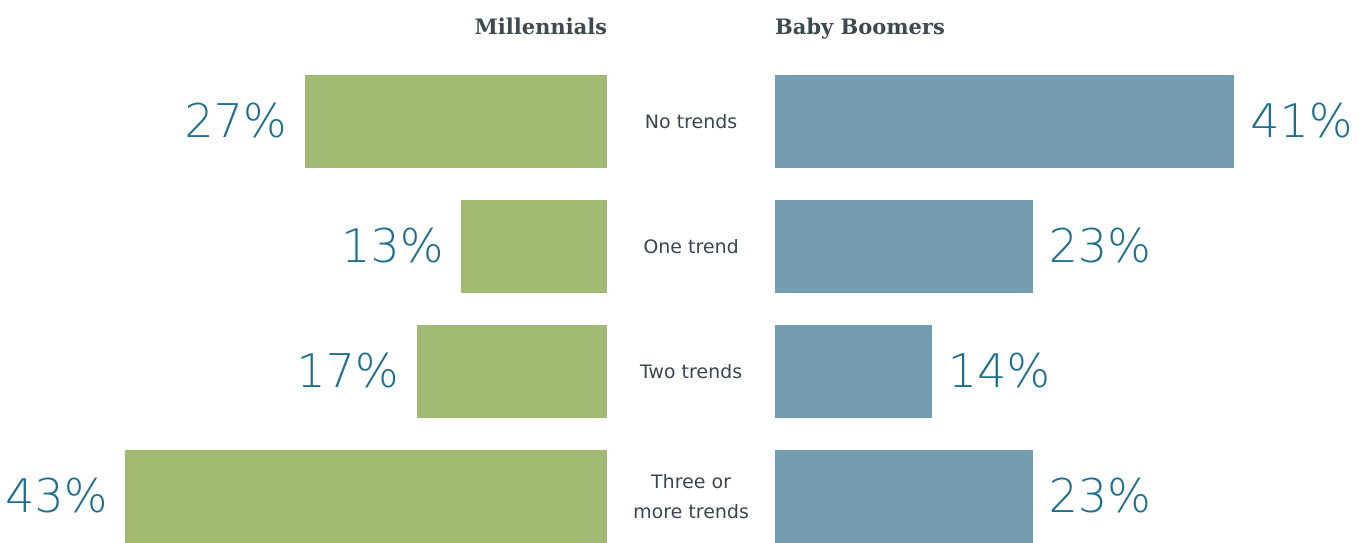  I want to click on value-label: 17%, so click(347, 371).